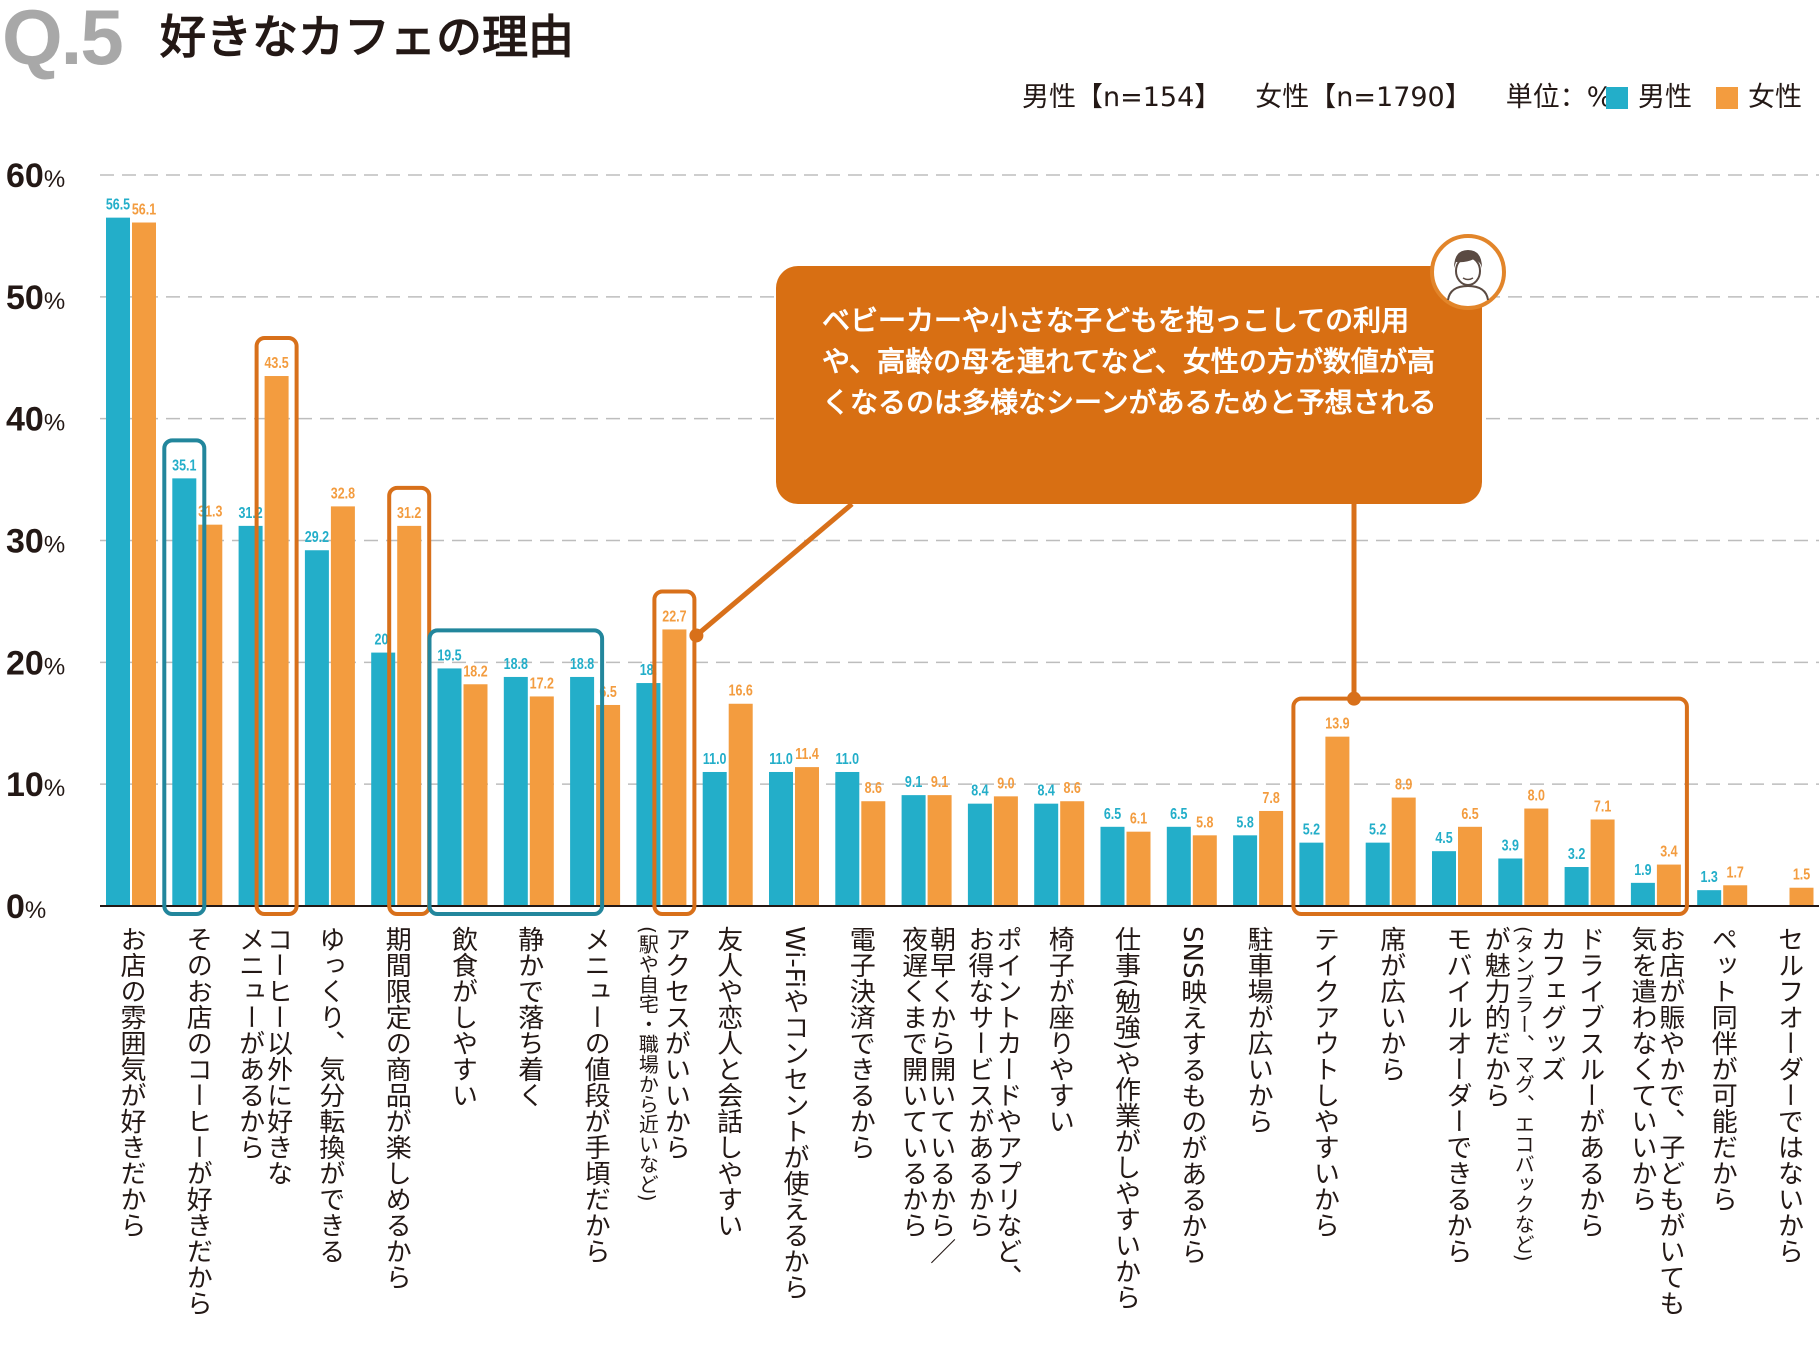 The image size is (1819, 1350). I want to click on avatar-drawing, so click(1468, 275).